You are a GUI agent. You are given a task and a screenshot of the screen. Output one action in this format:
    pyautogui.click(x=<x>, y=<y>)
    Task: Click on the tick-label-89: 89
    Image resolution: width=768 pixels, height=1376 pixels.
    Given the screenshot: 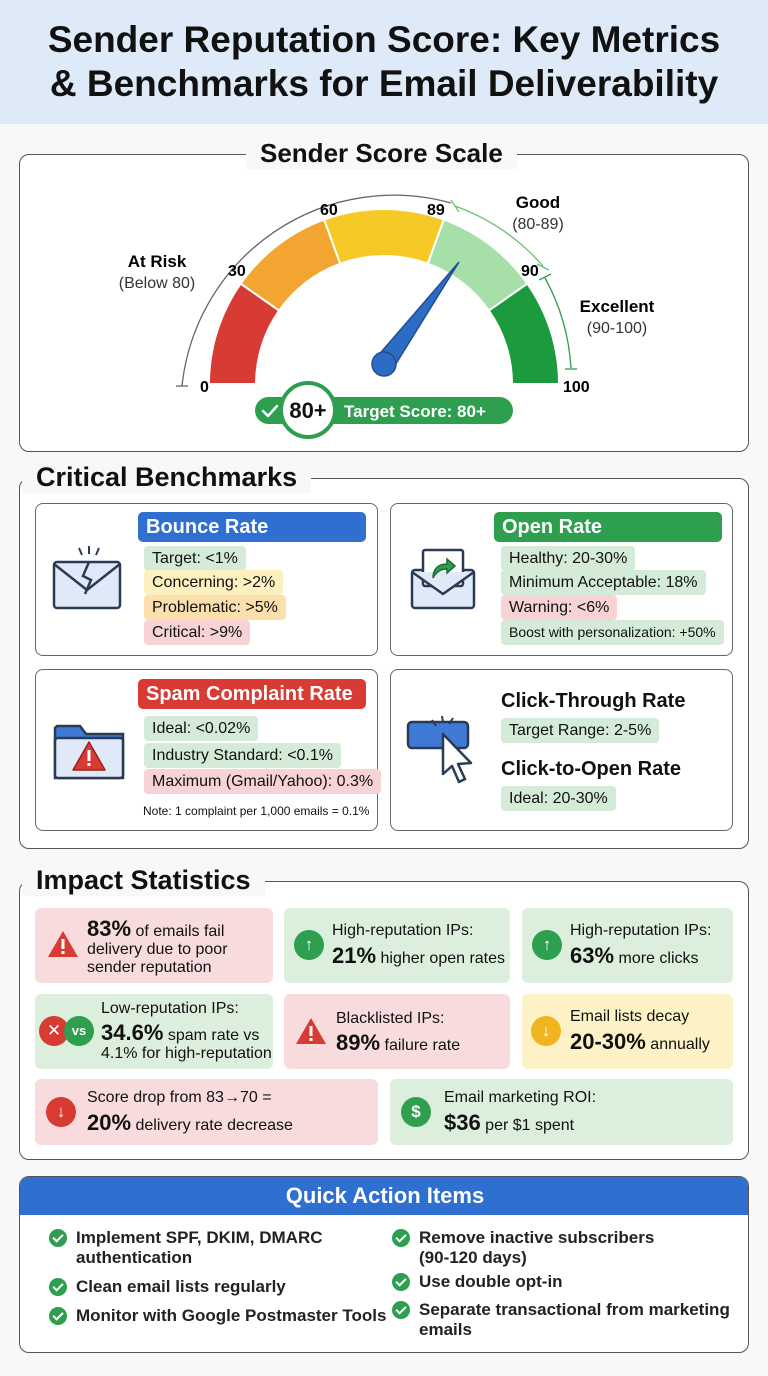 What is the action you would take?
    pyautogui.click(x=436, y=210)
    